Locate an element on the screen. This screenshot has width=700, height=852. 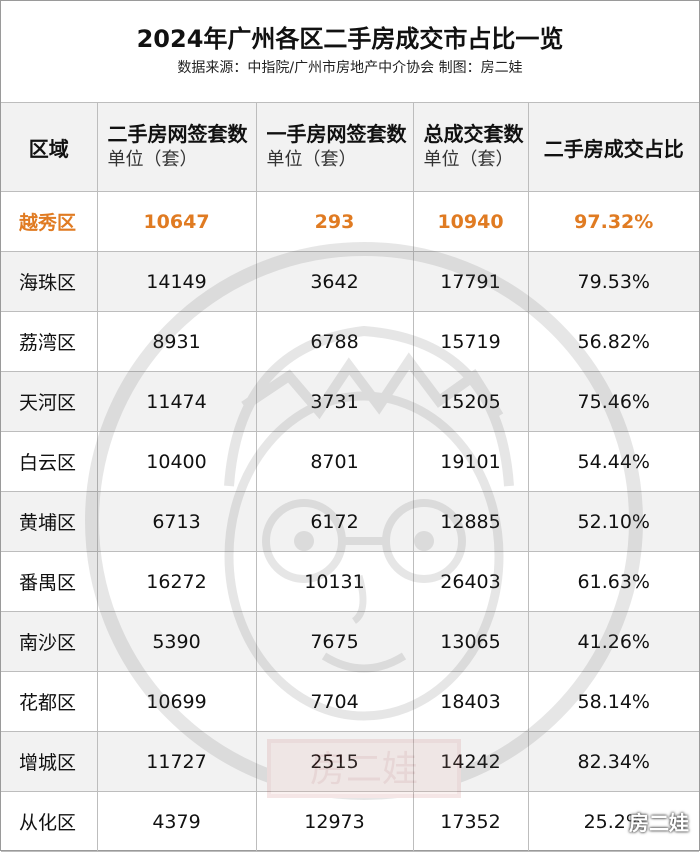
cell-region: 白云区 is located at coordinates (49, 461).